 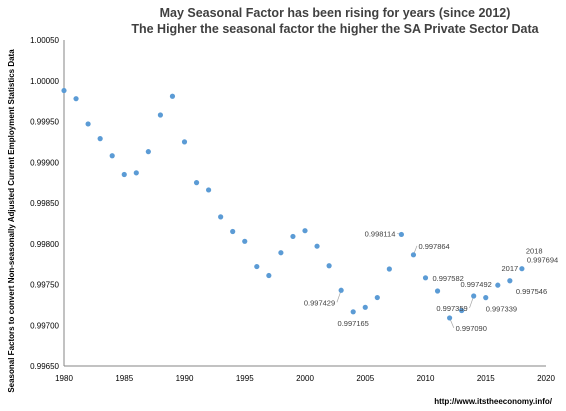 I want to click on y-tick-label: 0.99800, so click(x=44, y=244).